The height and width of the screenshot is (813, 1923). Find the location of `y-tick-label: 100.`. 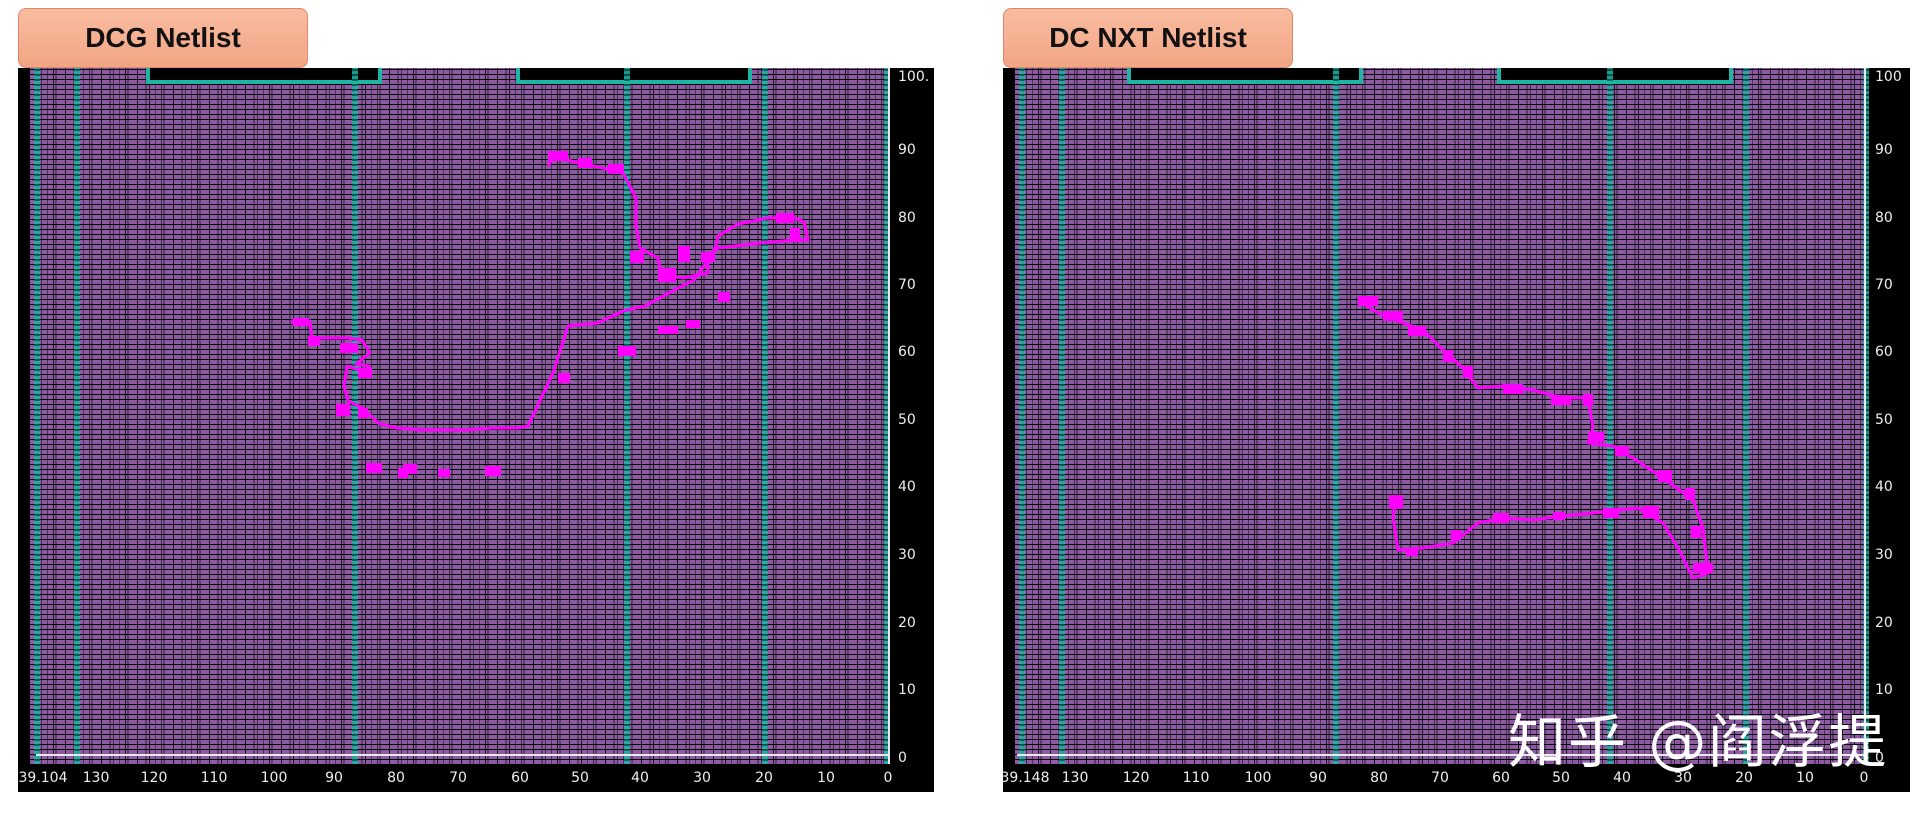

y-tick-label: 100. is located at coordinates (914, 77).